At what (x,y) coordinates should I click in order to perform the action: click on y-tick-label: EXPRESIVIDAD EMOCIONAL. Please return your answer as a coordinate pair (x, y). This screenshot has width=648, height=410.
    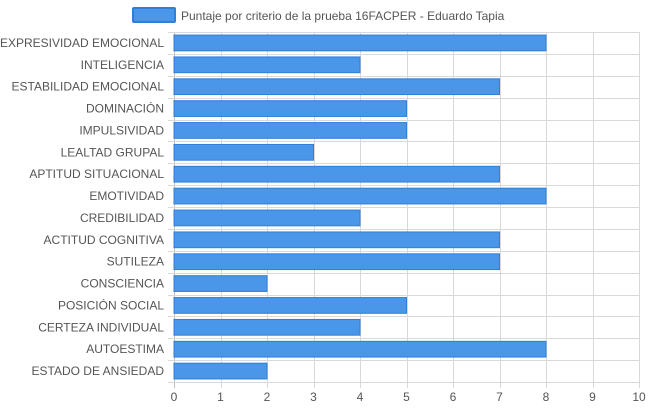
    Looking at the image, I should click on (82, 43).